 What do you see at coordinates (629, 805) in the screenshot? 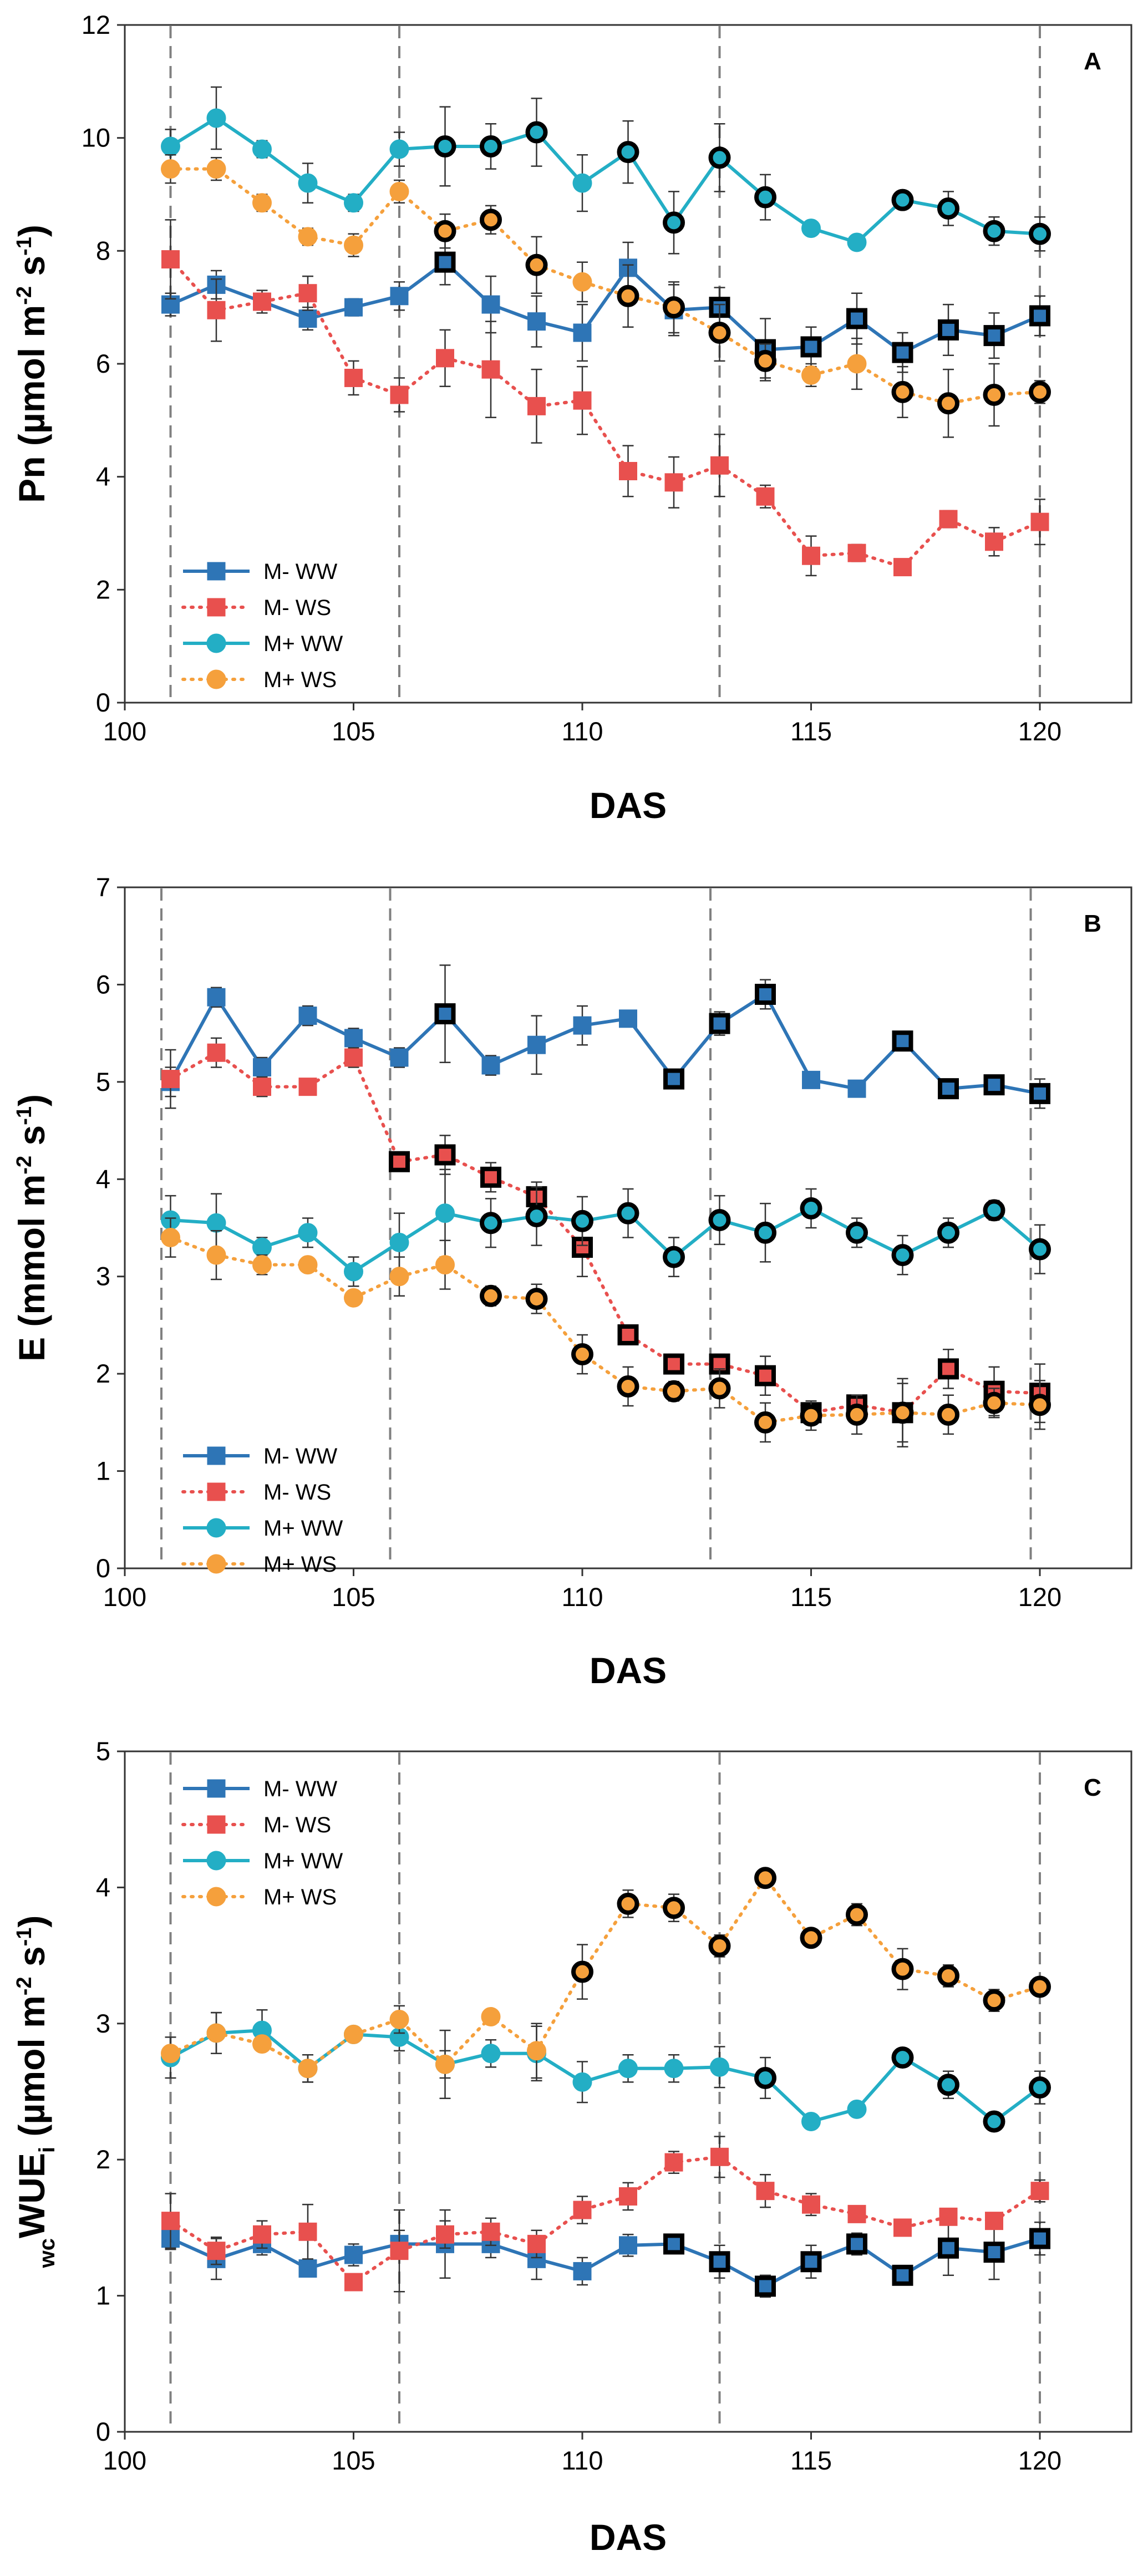
I see `x-axis-title: DAS` at bounding box center [629, 805].